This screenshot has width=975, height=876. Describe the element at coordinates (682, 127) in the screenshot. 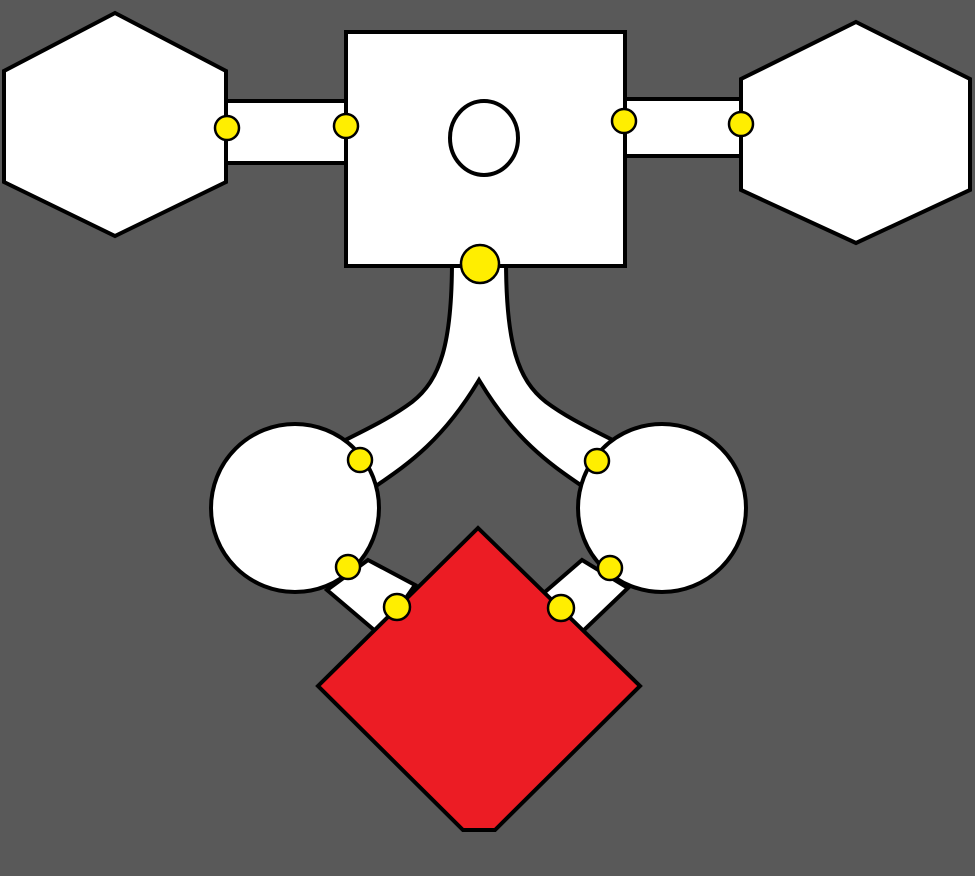

I see `corridor-right` at that location.